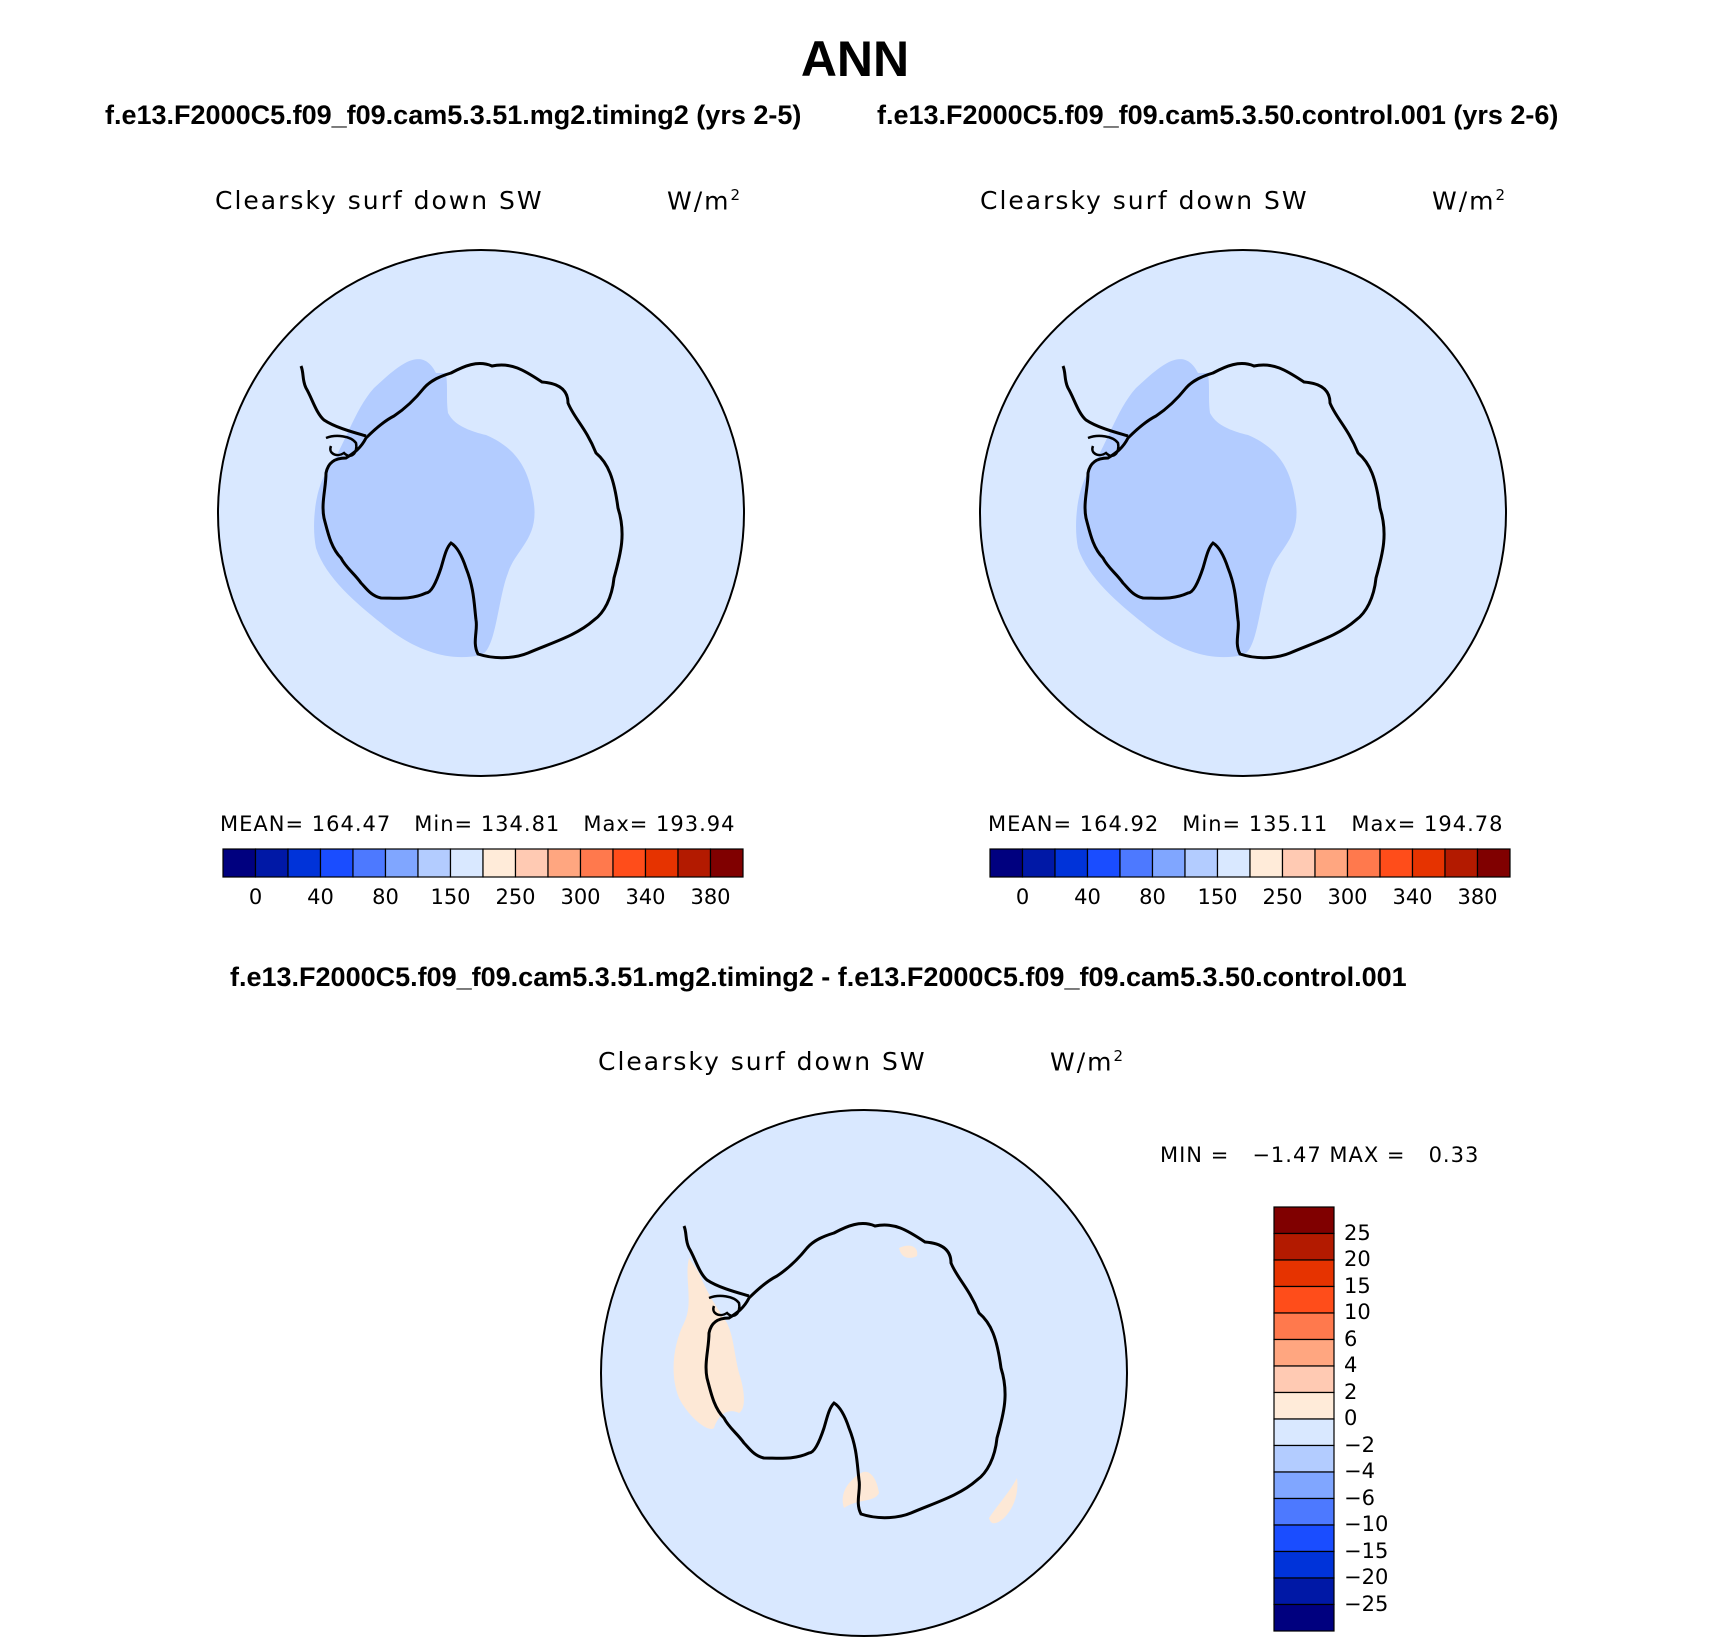  I want to click on panel2-variable-label: Clearsky surf down SW, so click(1144, 200).